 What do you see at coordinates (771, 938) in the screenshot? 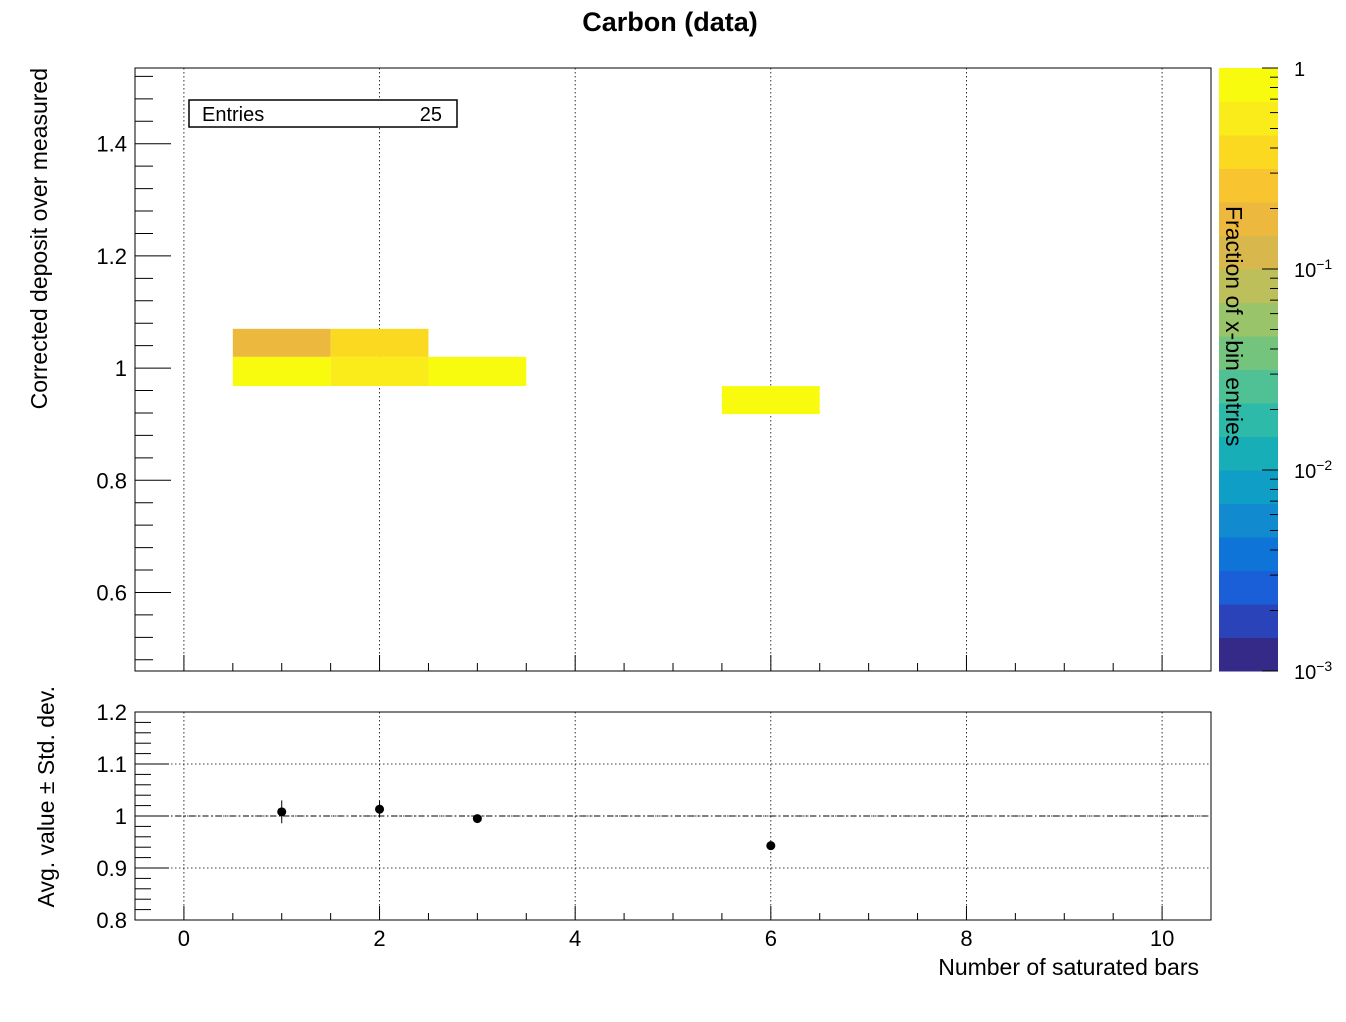
I see `x-tick-label: 6` at bounding box center [771, 938].